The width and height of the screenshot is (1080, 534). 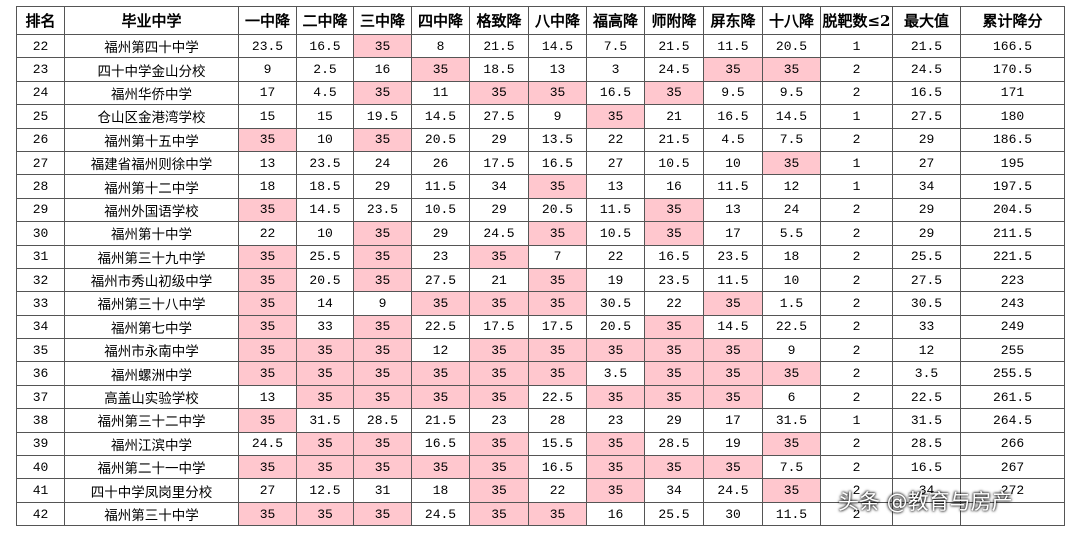 I want to click on watermark: 头条 @教育与房产, so click(x=925, y=502).